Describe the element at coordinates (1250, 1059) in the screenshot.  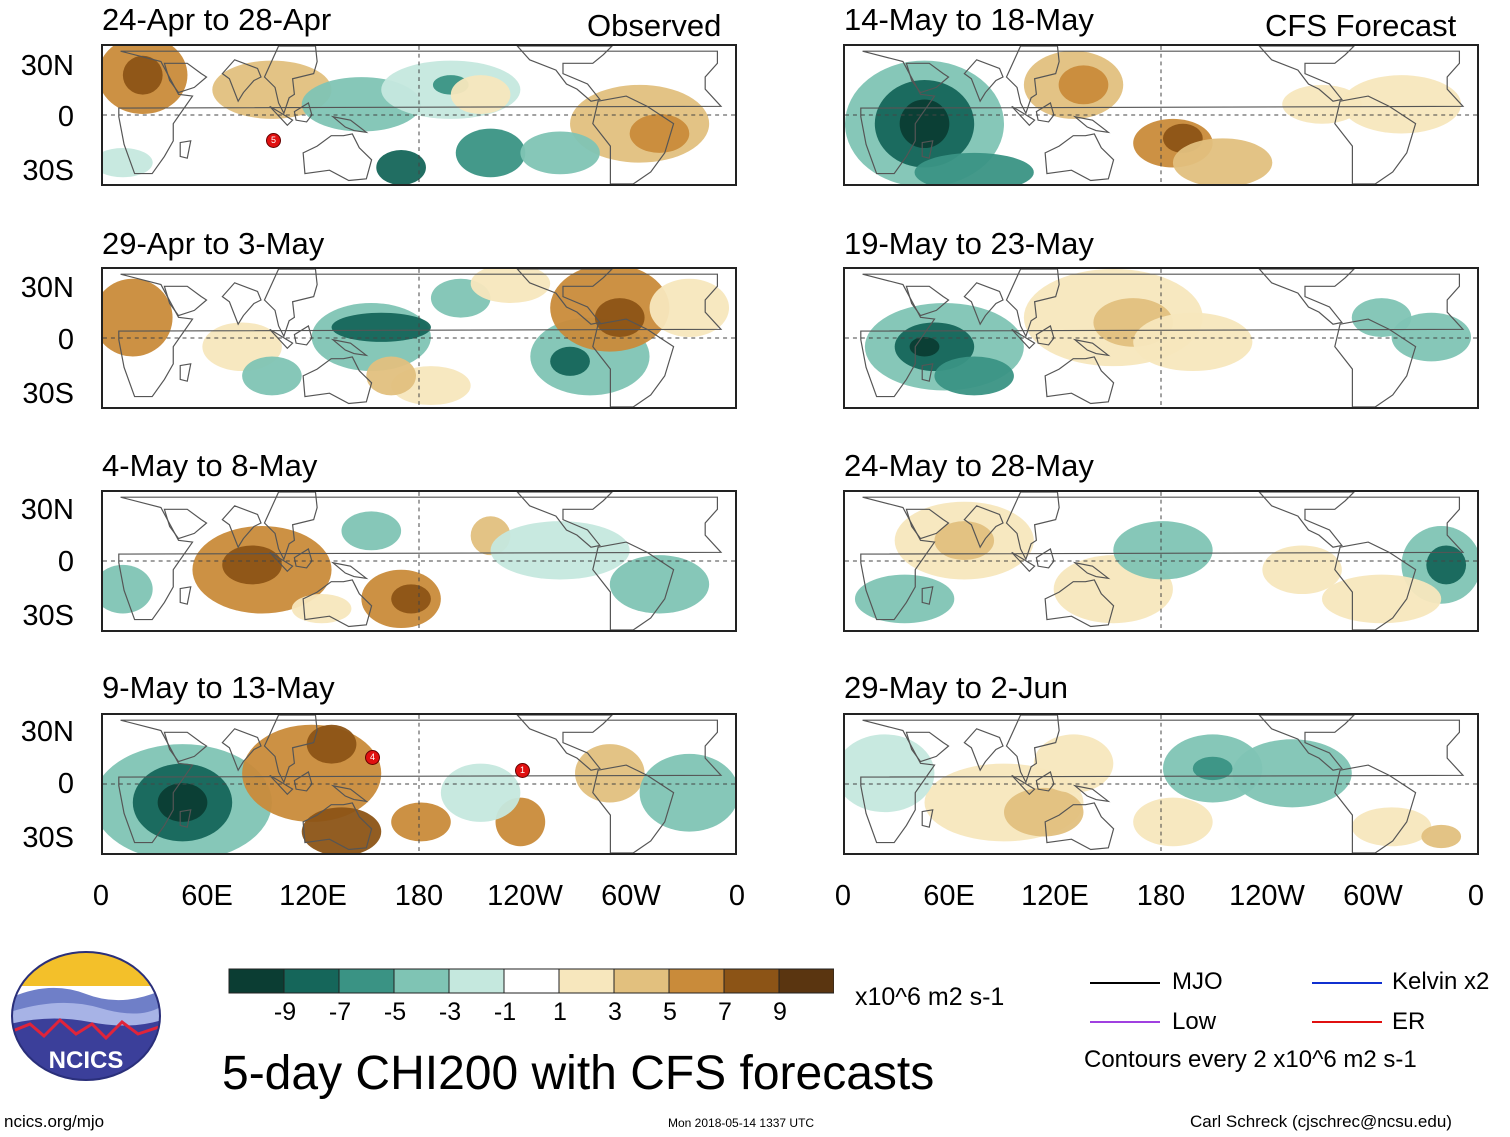
I see `legend-contours: Contours every 2 x10^6 m2 s-1` at that location.